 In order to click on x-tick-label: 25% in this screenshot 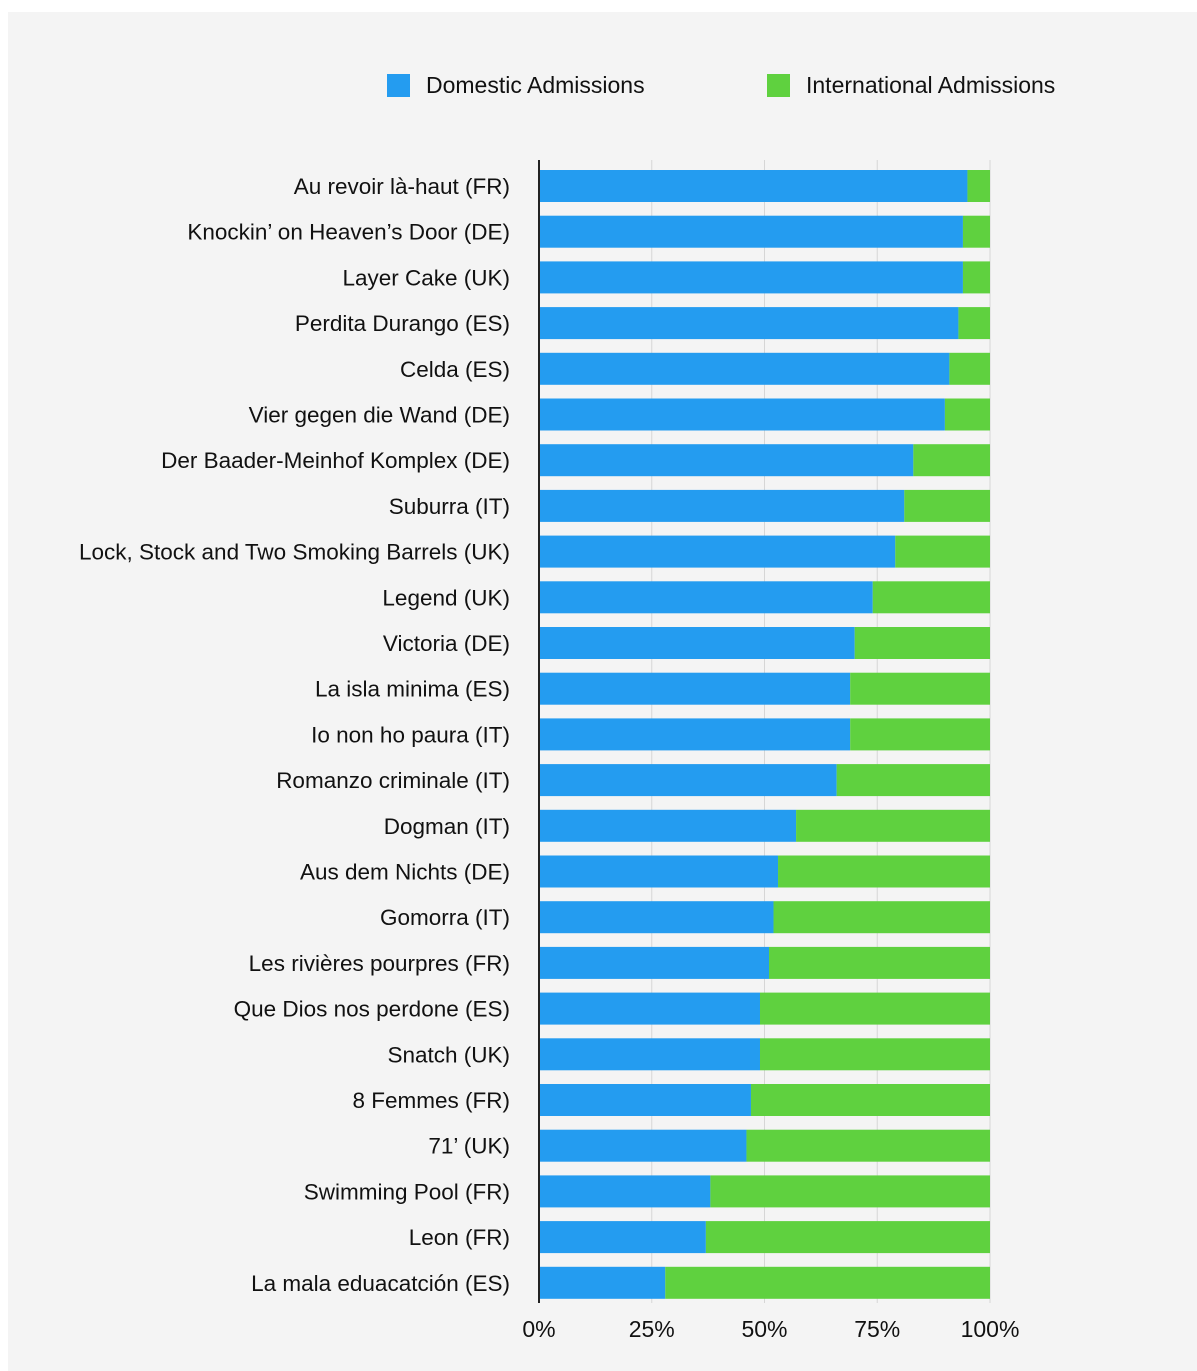, I will do `click(652, 1329)`.